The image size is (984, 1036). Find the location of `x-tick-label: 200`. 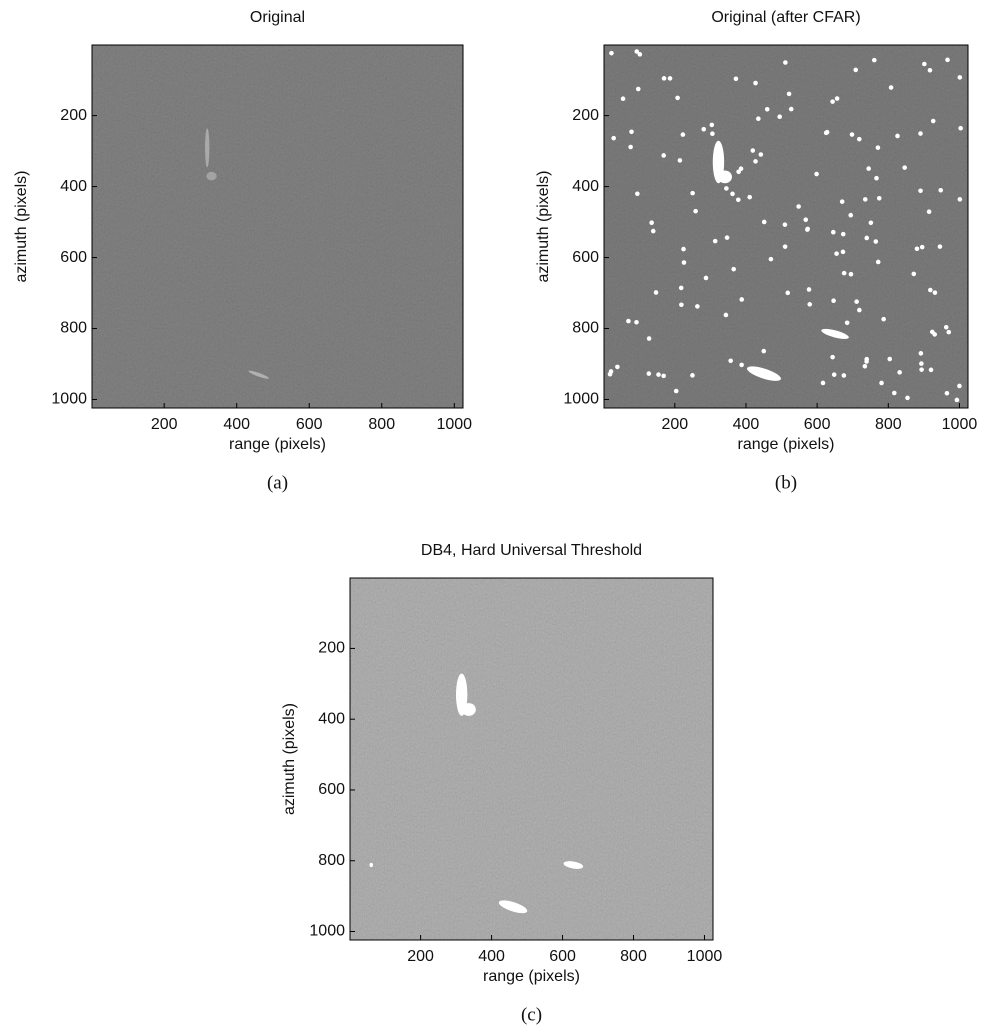

x-tick-label: 200 is located at coordinates (164, 424).